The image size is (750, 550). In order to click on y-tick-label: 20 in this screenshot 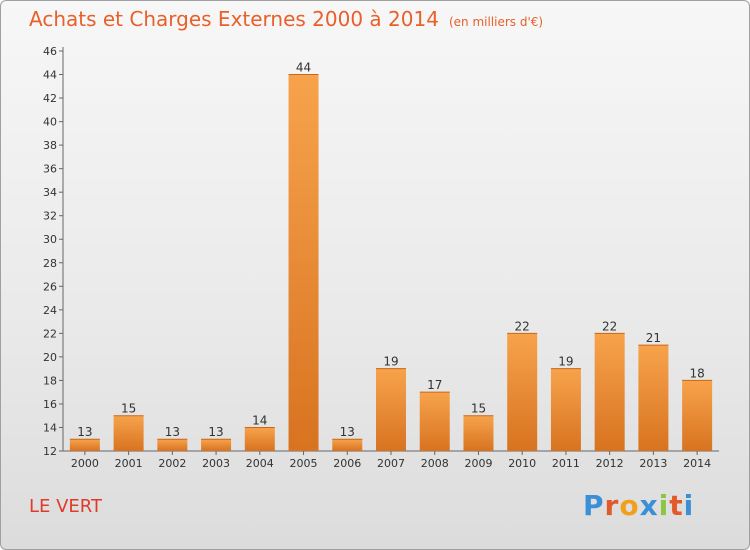, I will do `click(50, 357)`.